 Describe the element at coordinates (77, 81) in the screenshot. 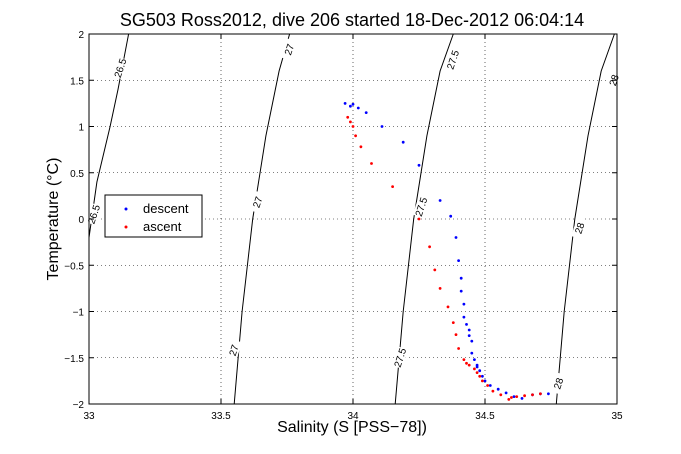

I see `y-tick-label: 1.5` at that location.